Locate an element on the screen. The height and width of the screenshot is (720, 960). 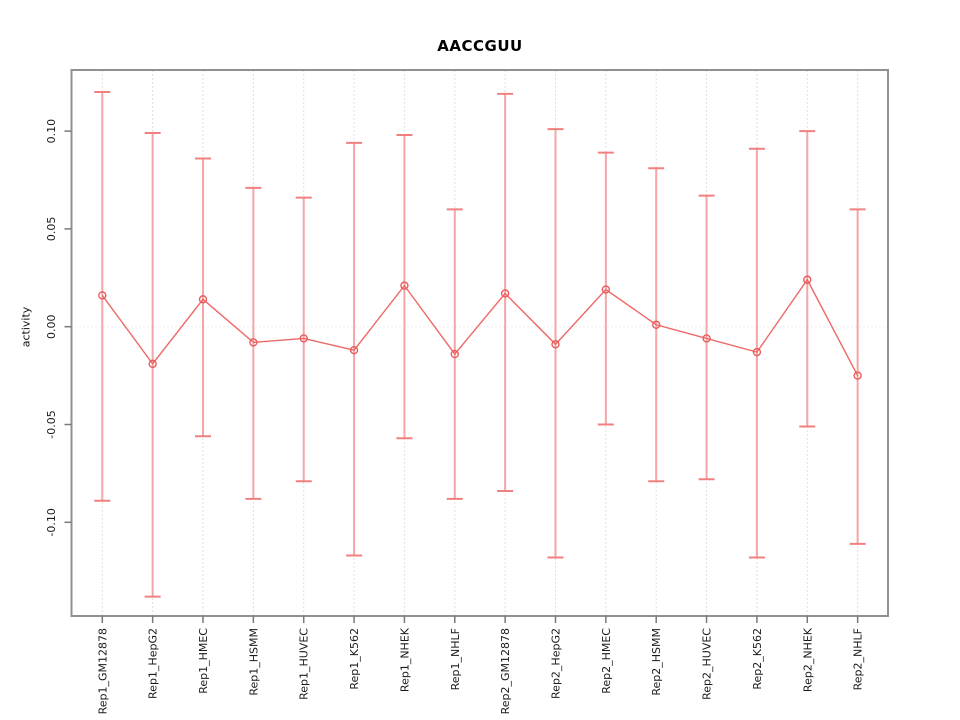
y-tick-label: 0.10 is located at coordinates (51, 131).